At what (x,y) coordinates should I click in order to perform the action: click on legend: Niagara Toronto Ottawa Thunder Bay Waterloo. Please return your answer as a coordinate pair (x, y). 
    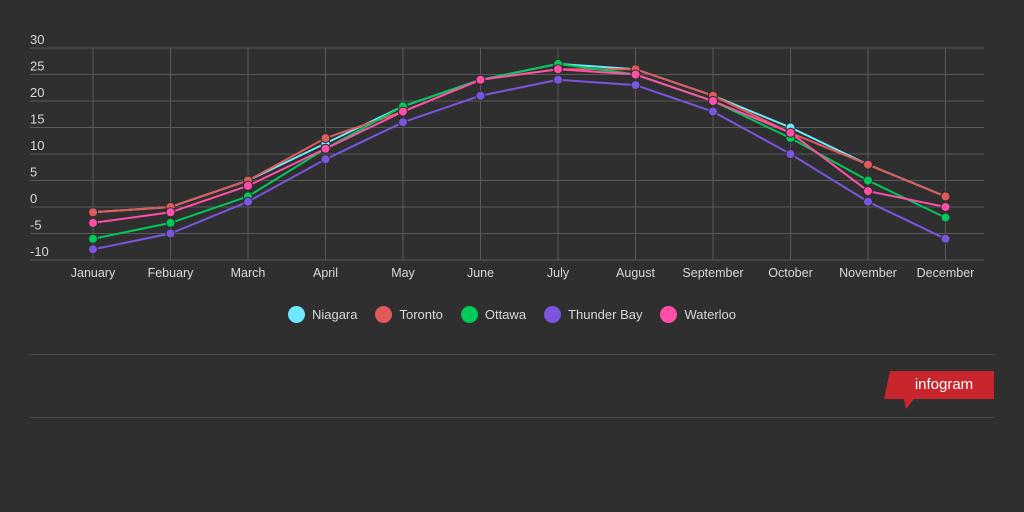
    Looking at the image, I should click on (512, 314).